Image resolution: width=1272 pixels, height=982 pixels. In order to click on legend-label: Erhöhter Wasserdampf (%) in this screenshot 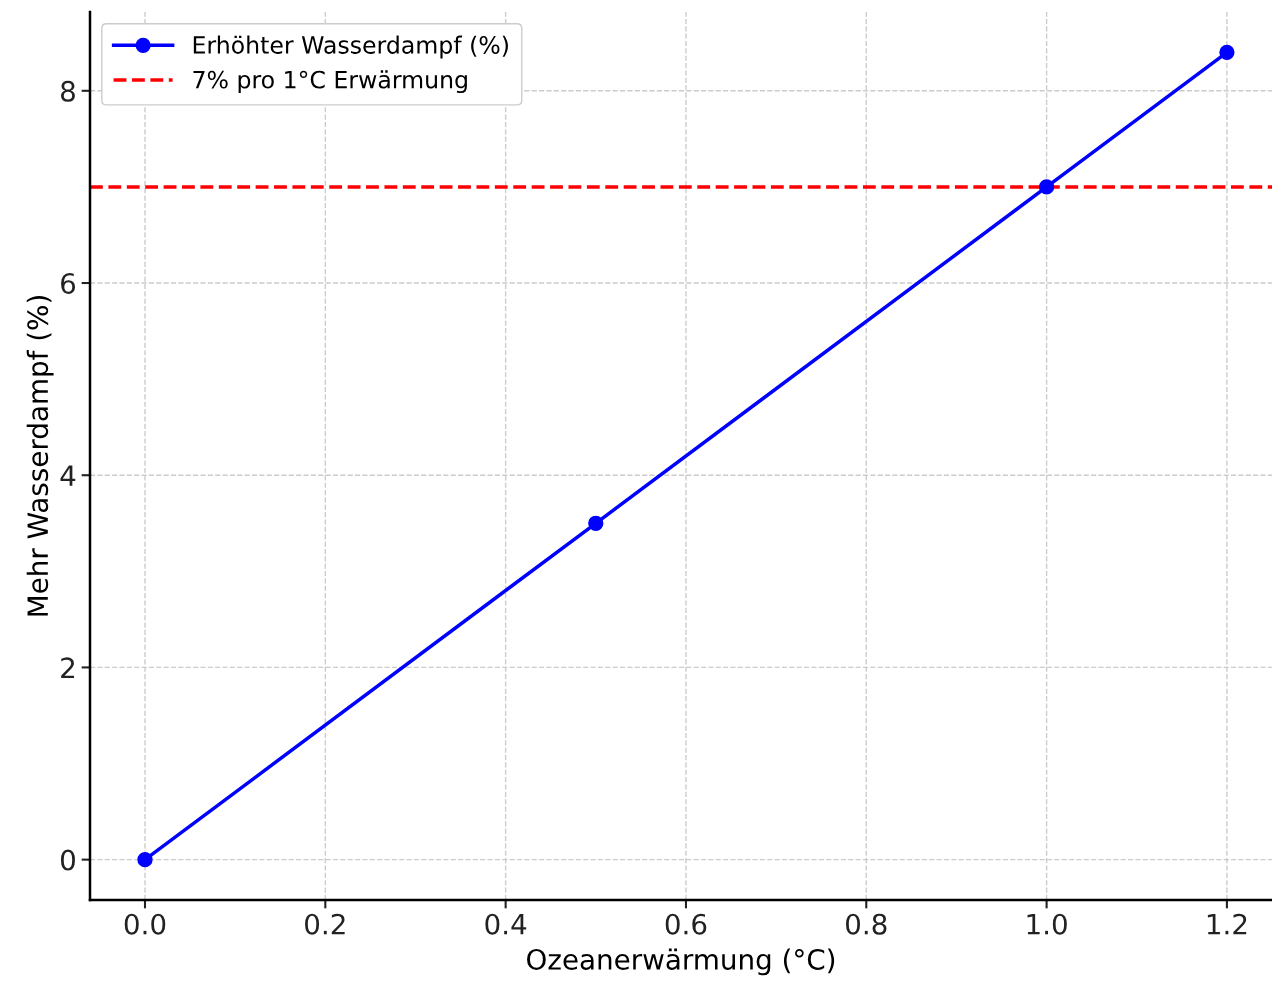, I will do `click(350, 47)`.